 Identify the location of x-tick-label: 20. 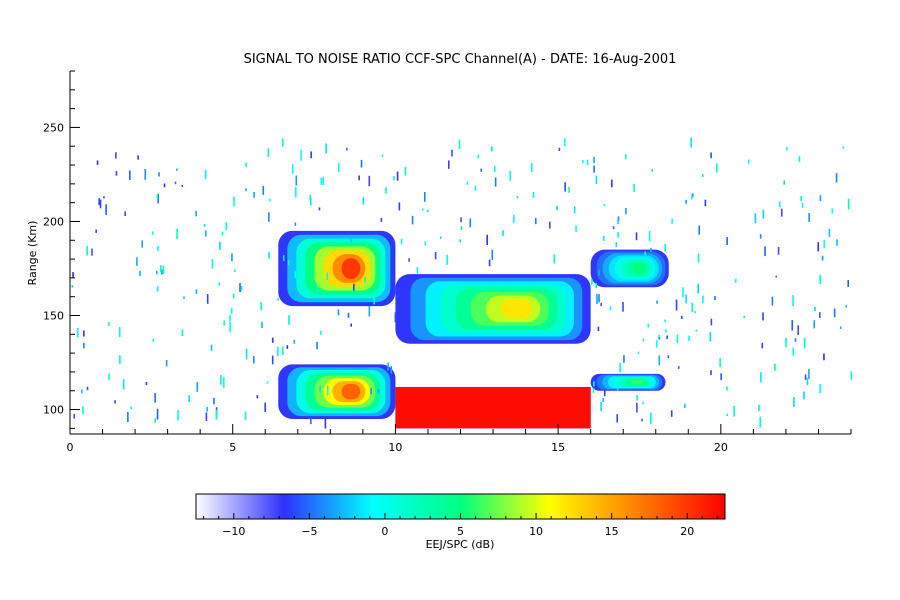
(721, 447).